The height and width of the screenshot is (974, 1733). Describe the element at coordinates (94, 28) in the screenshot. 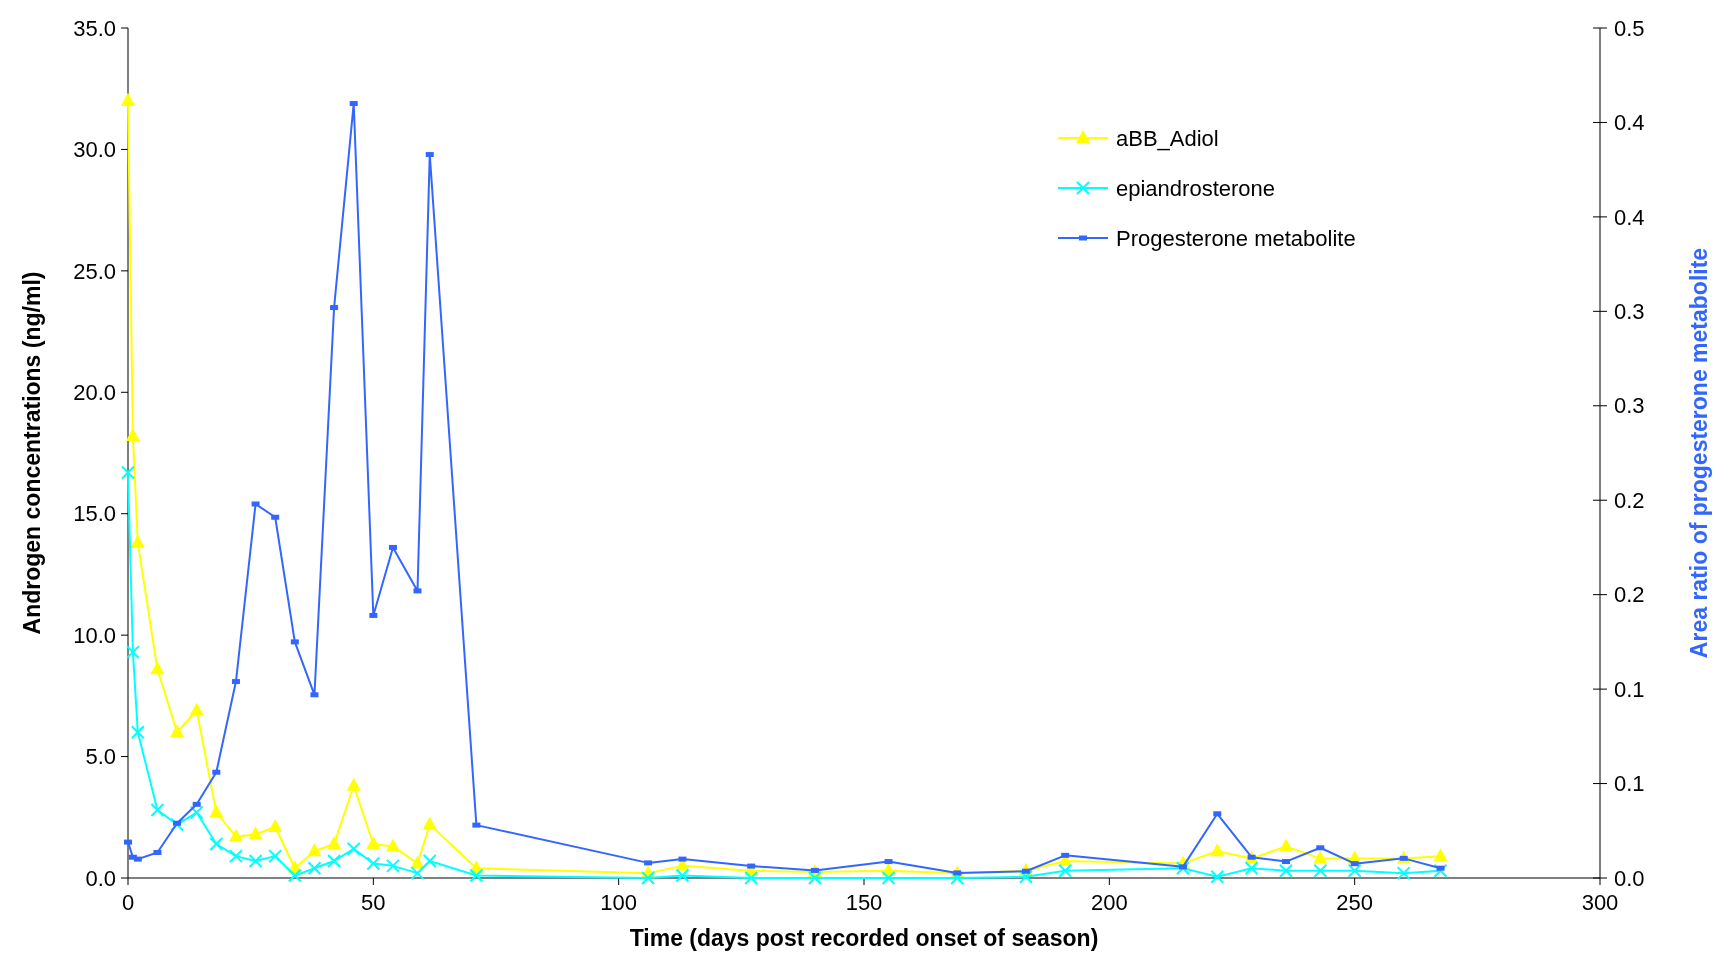

I see `y-tick-label: 35.0` at that location.